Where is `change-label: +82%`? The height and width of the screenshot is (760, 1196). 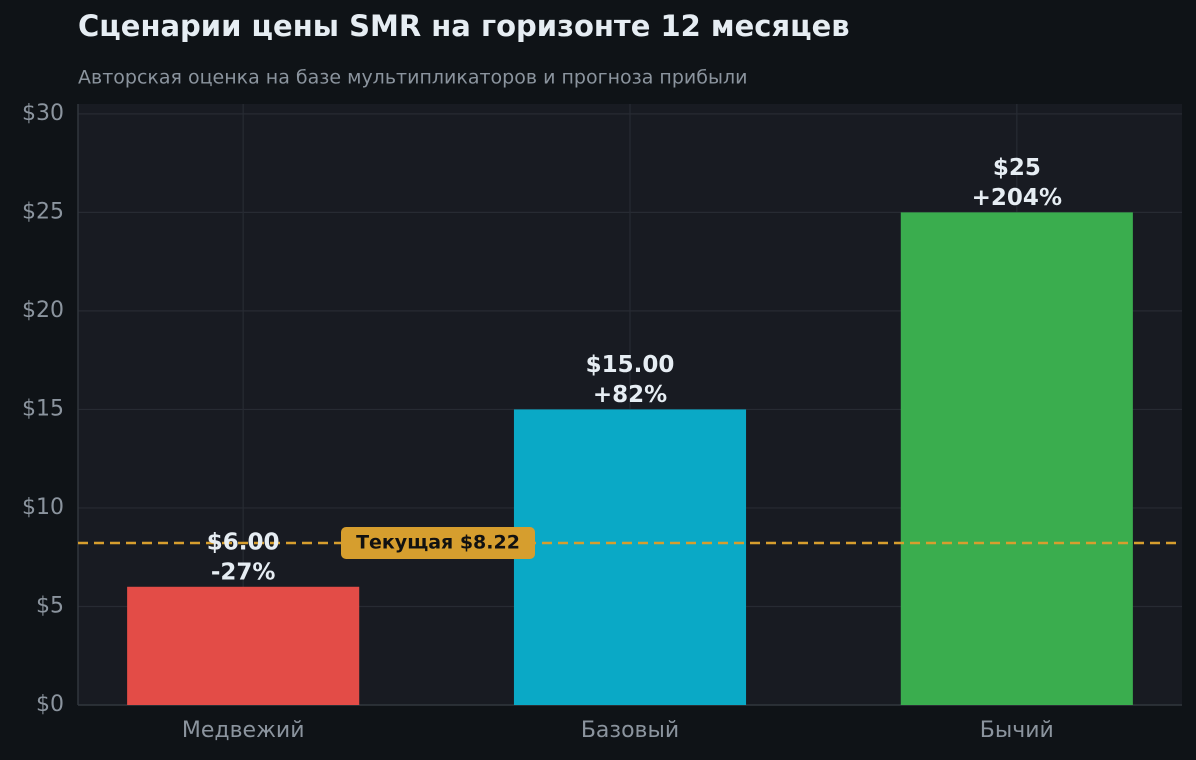
change-label: +82% is located at coordinates (630, 395).